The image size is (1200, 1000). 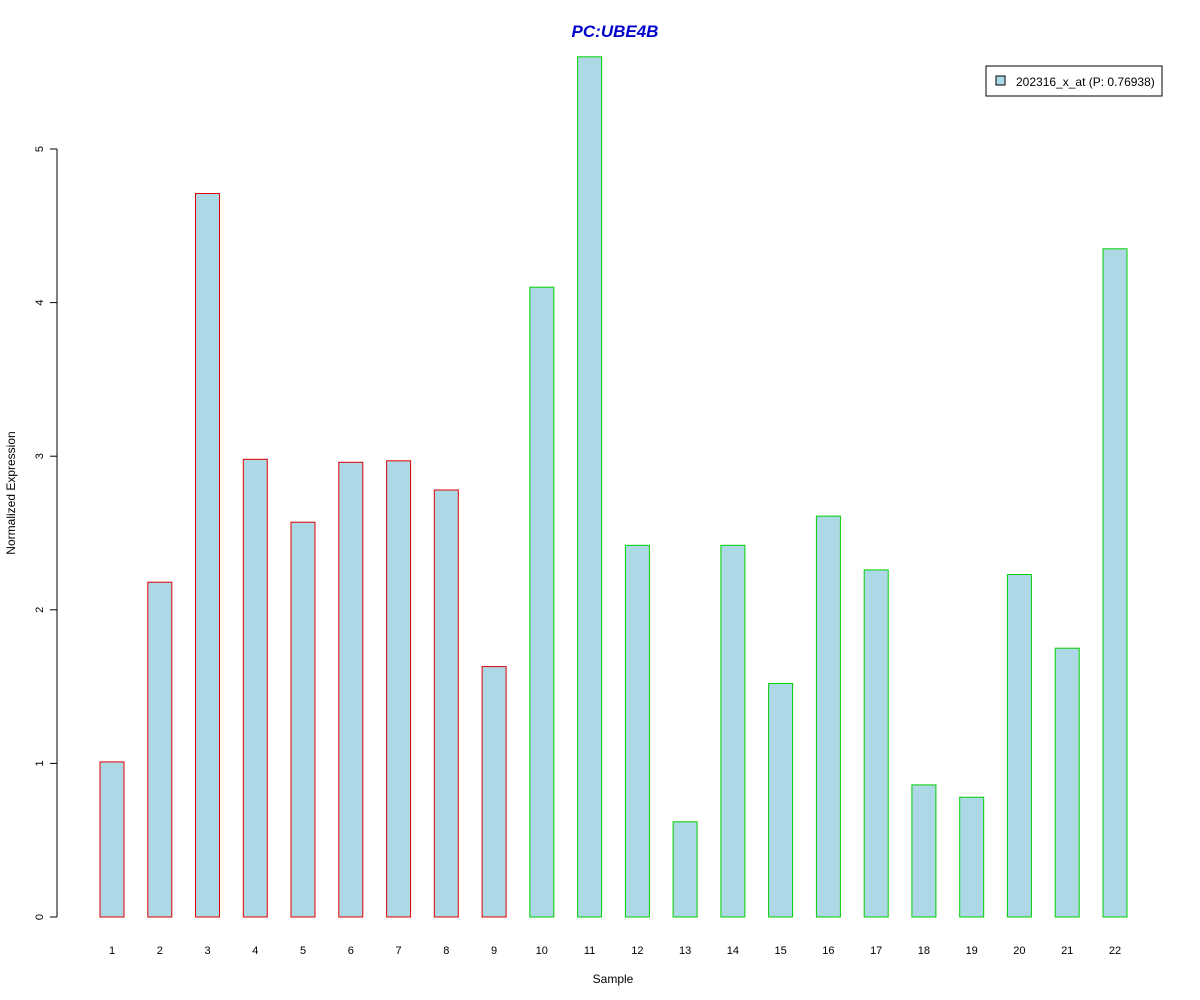 I want to click on x-tick-label: 14, so click(x=733, y=951).